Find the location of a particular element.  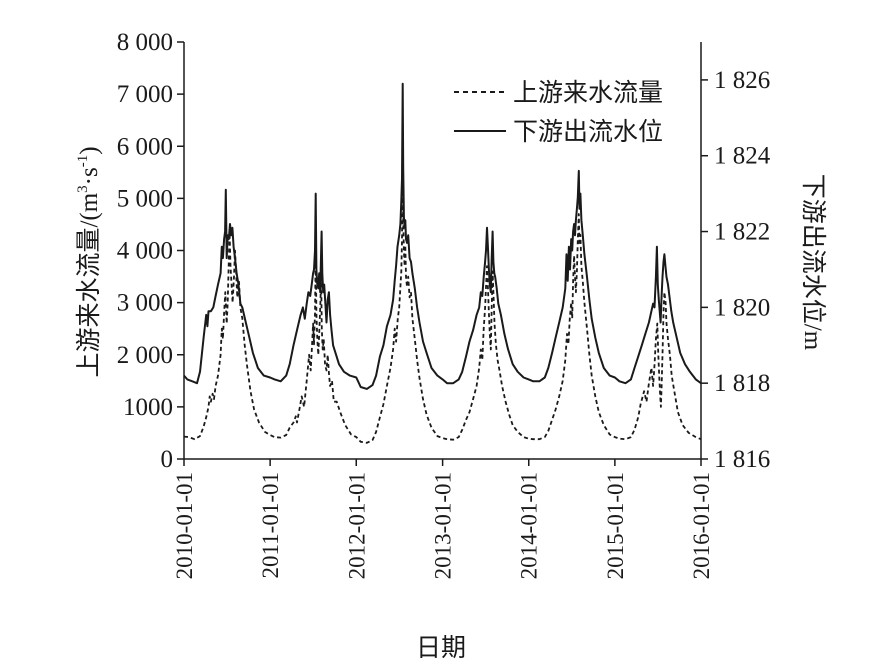

left-tick-label: 6 000 is located at coordinates (145, 146).